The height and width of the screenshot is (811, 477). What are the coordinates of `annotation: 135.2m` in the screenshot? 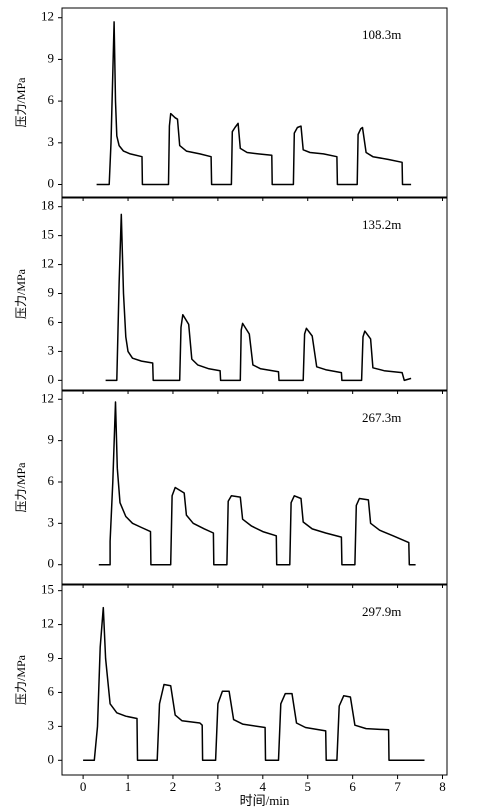 It's located at (381, 224).